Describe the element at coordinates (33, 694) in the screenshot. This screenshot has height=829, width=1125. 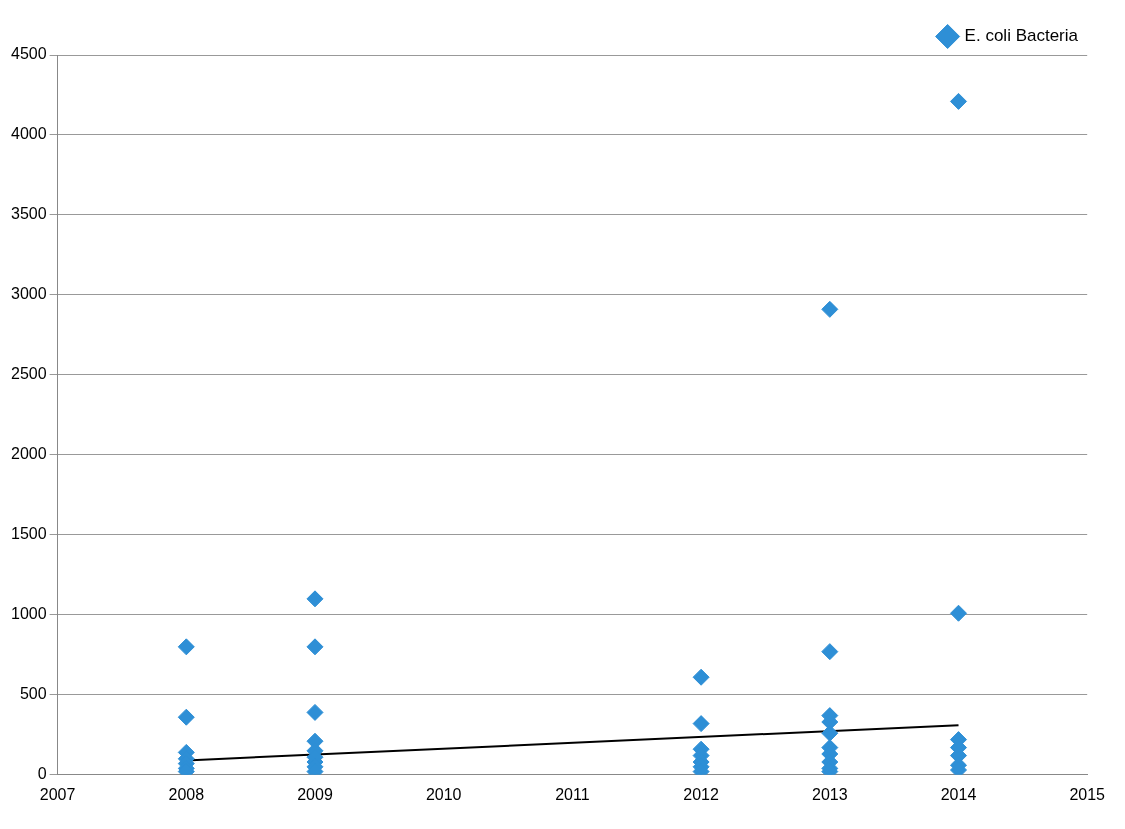
I see `y-tick-label: 500` at that location.